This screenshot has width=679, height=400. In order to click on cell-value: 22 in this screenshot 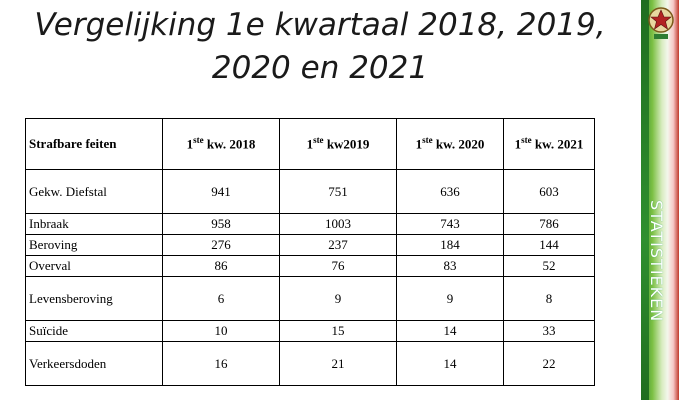, I will do `click(549, 363)`.